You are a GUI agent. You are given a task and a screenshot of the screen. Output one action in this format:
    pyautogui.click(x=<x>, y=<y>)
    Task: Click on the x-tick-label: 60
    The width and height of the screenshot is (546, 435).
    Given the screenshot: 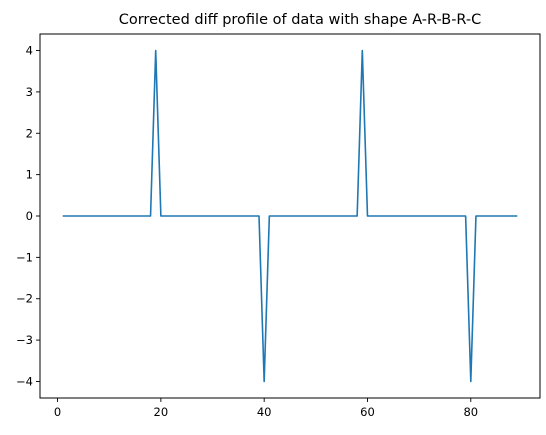 What is the action you would take?
    pyautogui.click(x=367, y=412)
    